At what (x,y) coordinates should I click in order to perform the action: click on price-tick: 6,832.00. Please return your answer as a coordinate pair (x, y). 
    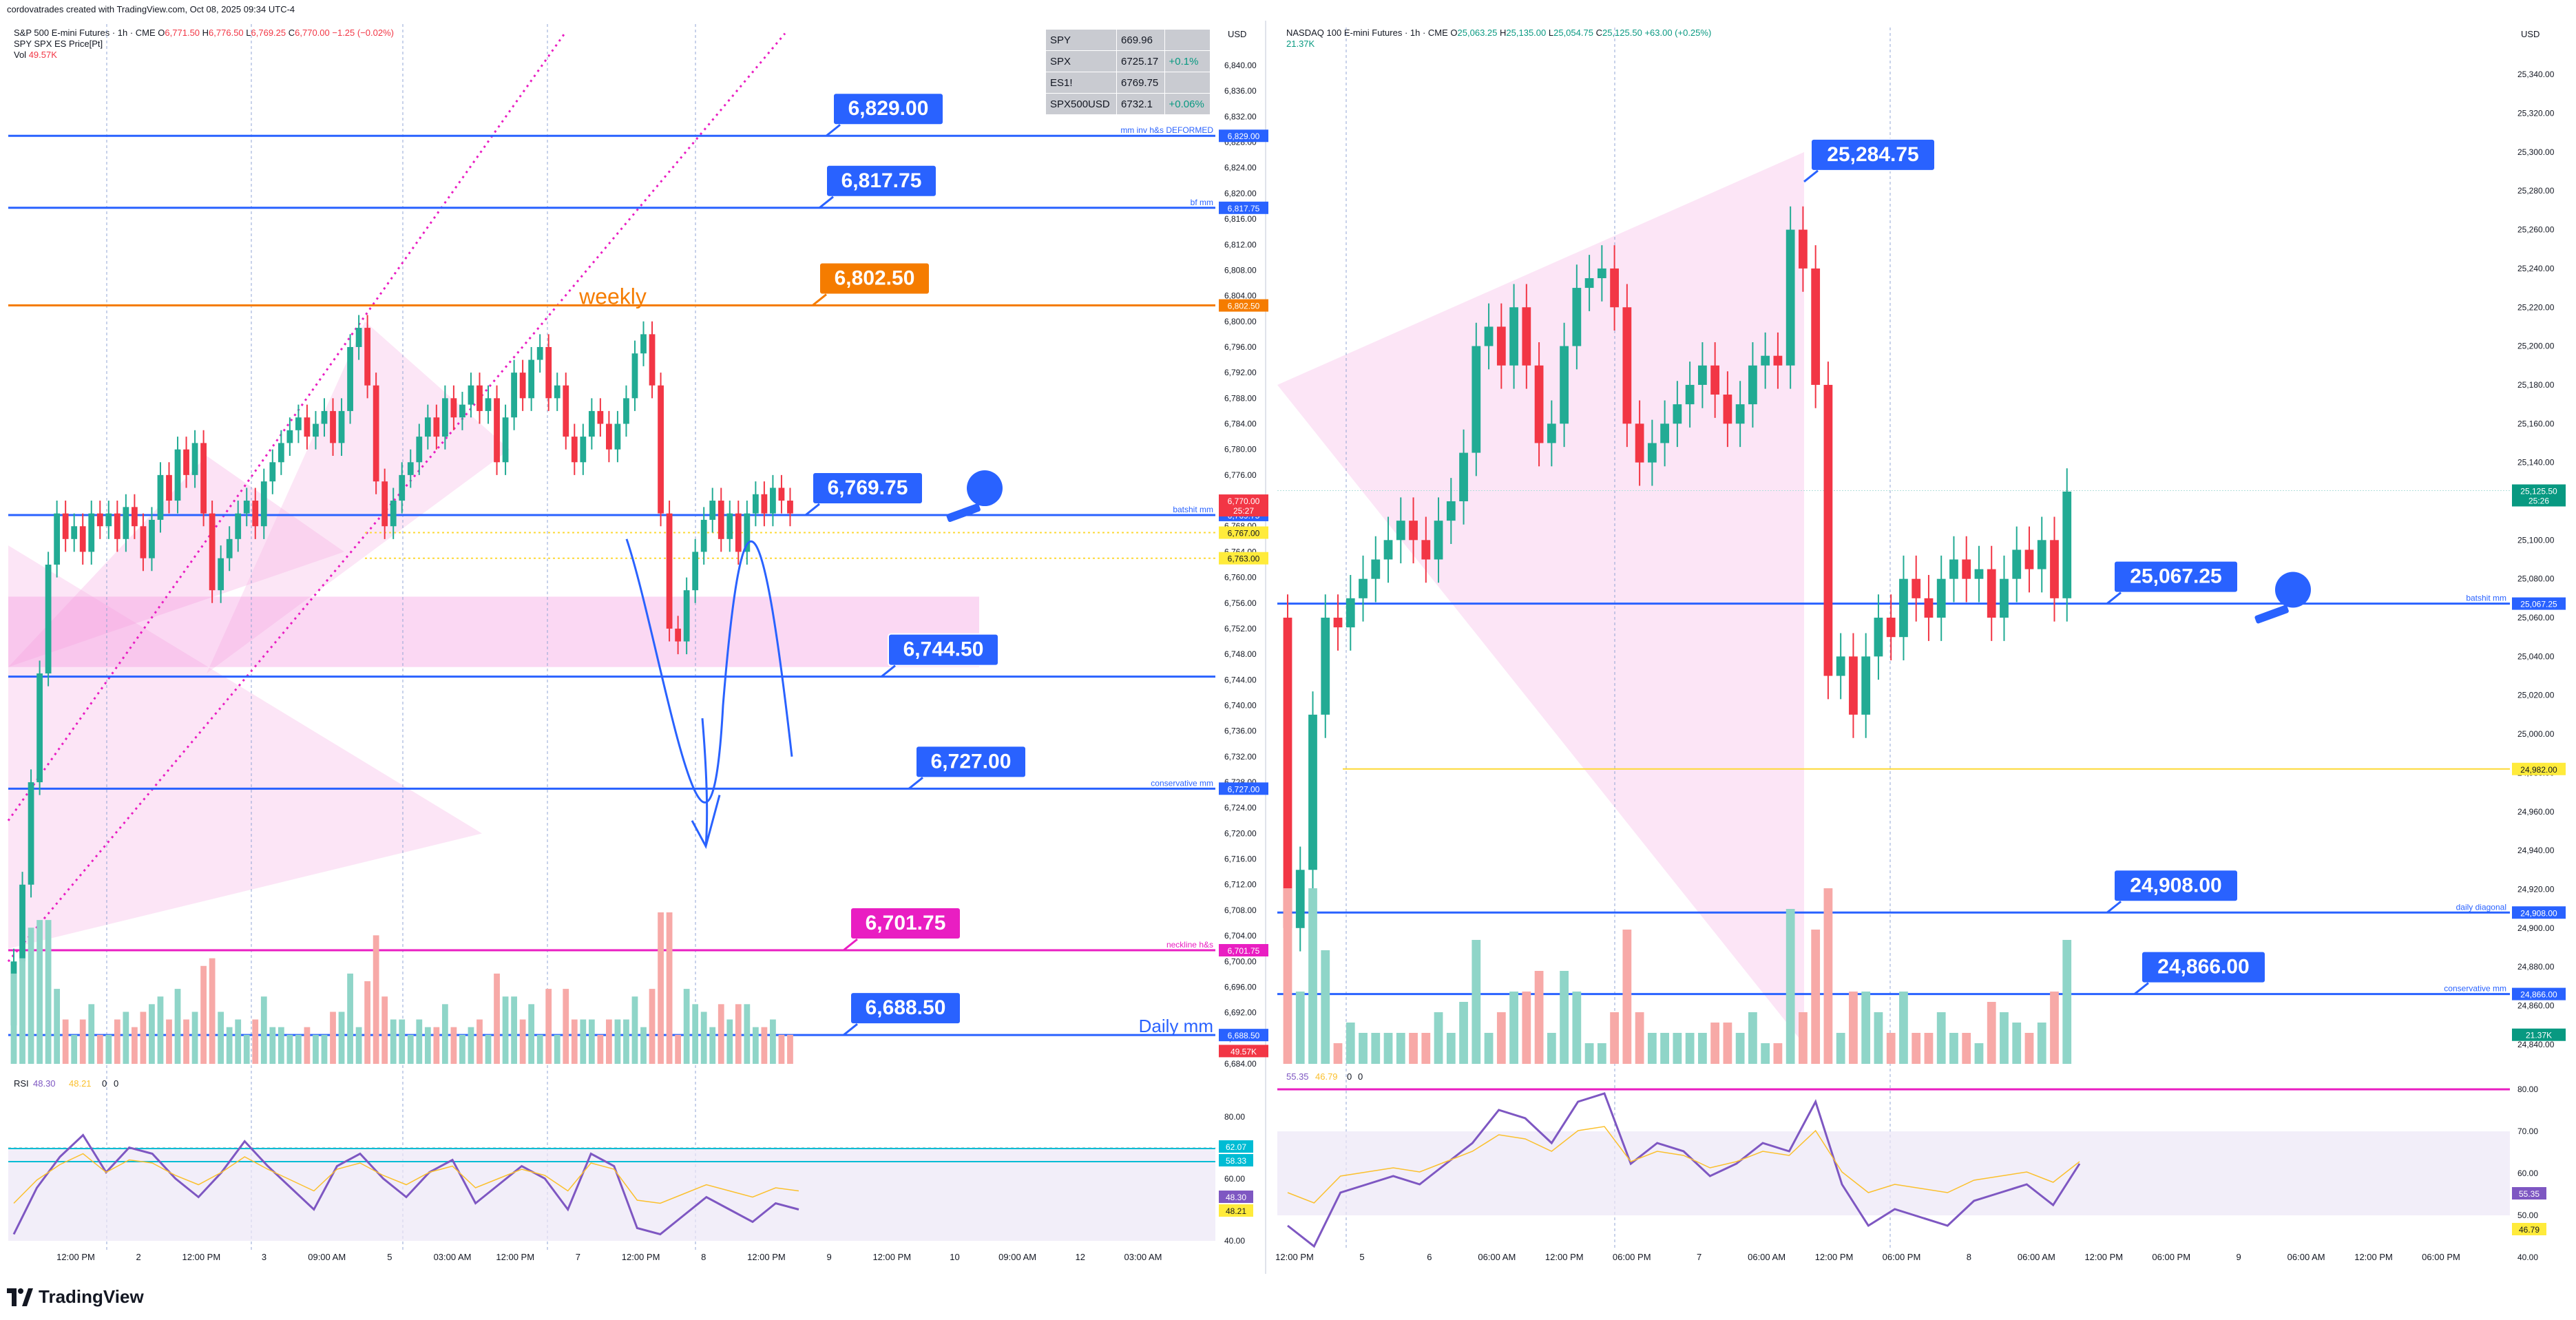
    Looking at the image, I should click on (1240, 117).